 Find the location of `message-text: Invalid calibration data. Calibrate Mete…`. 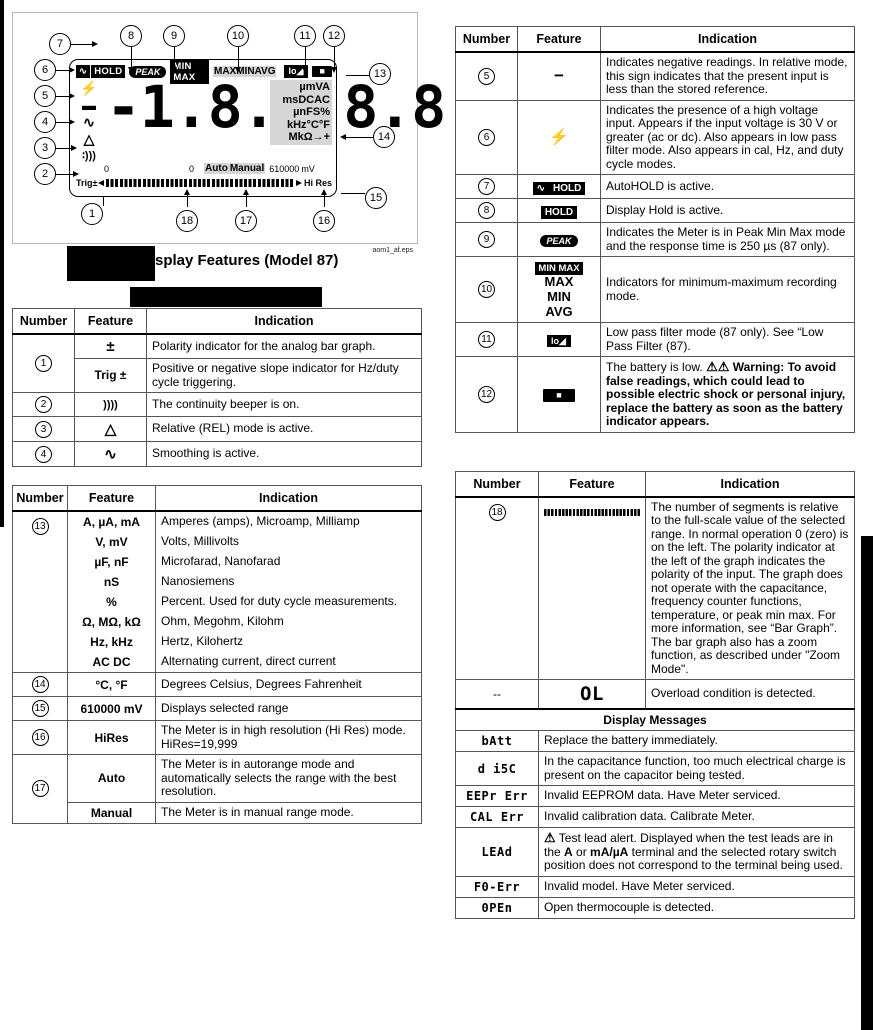

message-text: Invalid calibration data. Calibrate Mete… is located at coordinates (696, 817).